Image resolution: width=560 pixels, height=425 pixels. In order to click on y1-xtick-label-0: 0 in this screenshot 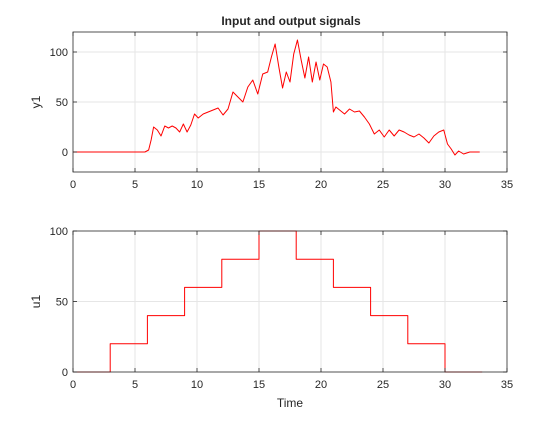, I will do `click(73, 185)`.